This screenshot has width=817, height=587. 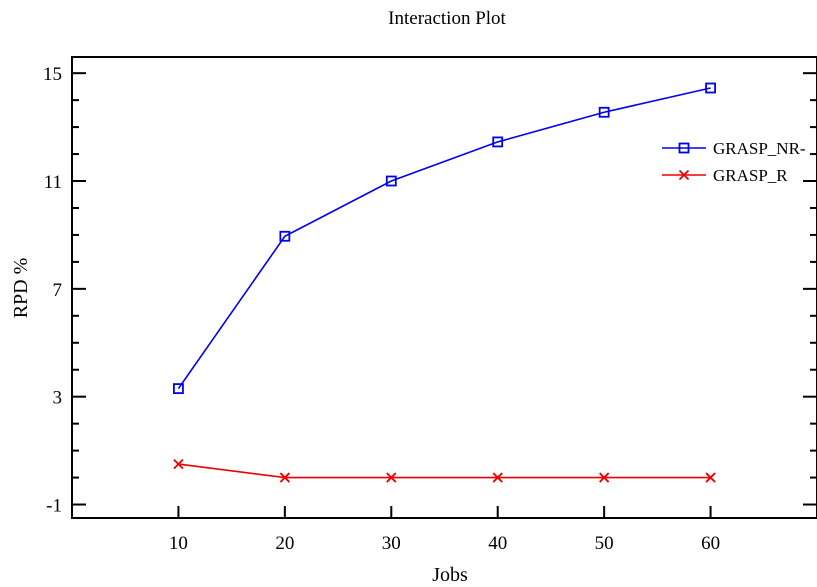 I want to click on y-tick-label: 3, so click(x=58, y=398).